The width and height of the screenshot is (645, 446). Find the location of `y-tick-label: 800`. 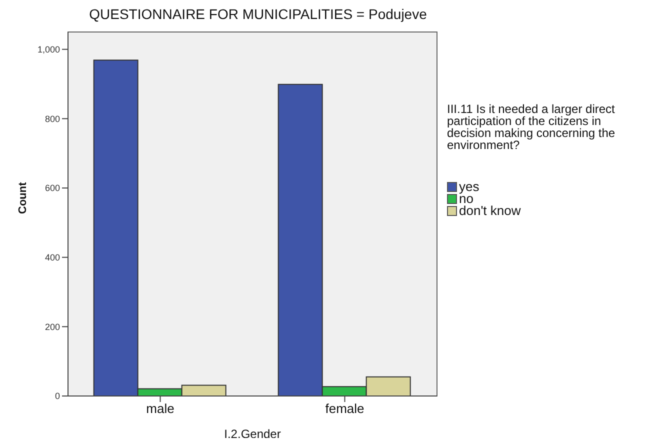

y-tick-label: 800 is located at coordinates (52, 119).